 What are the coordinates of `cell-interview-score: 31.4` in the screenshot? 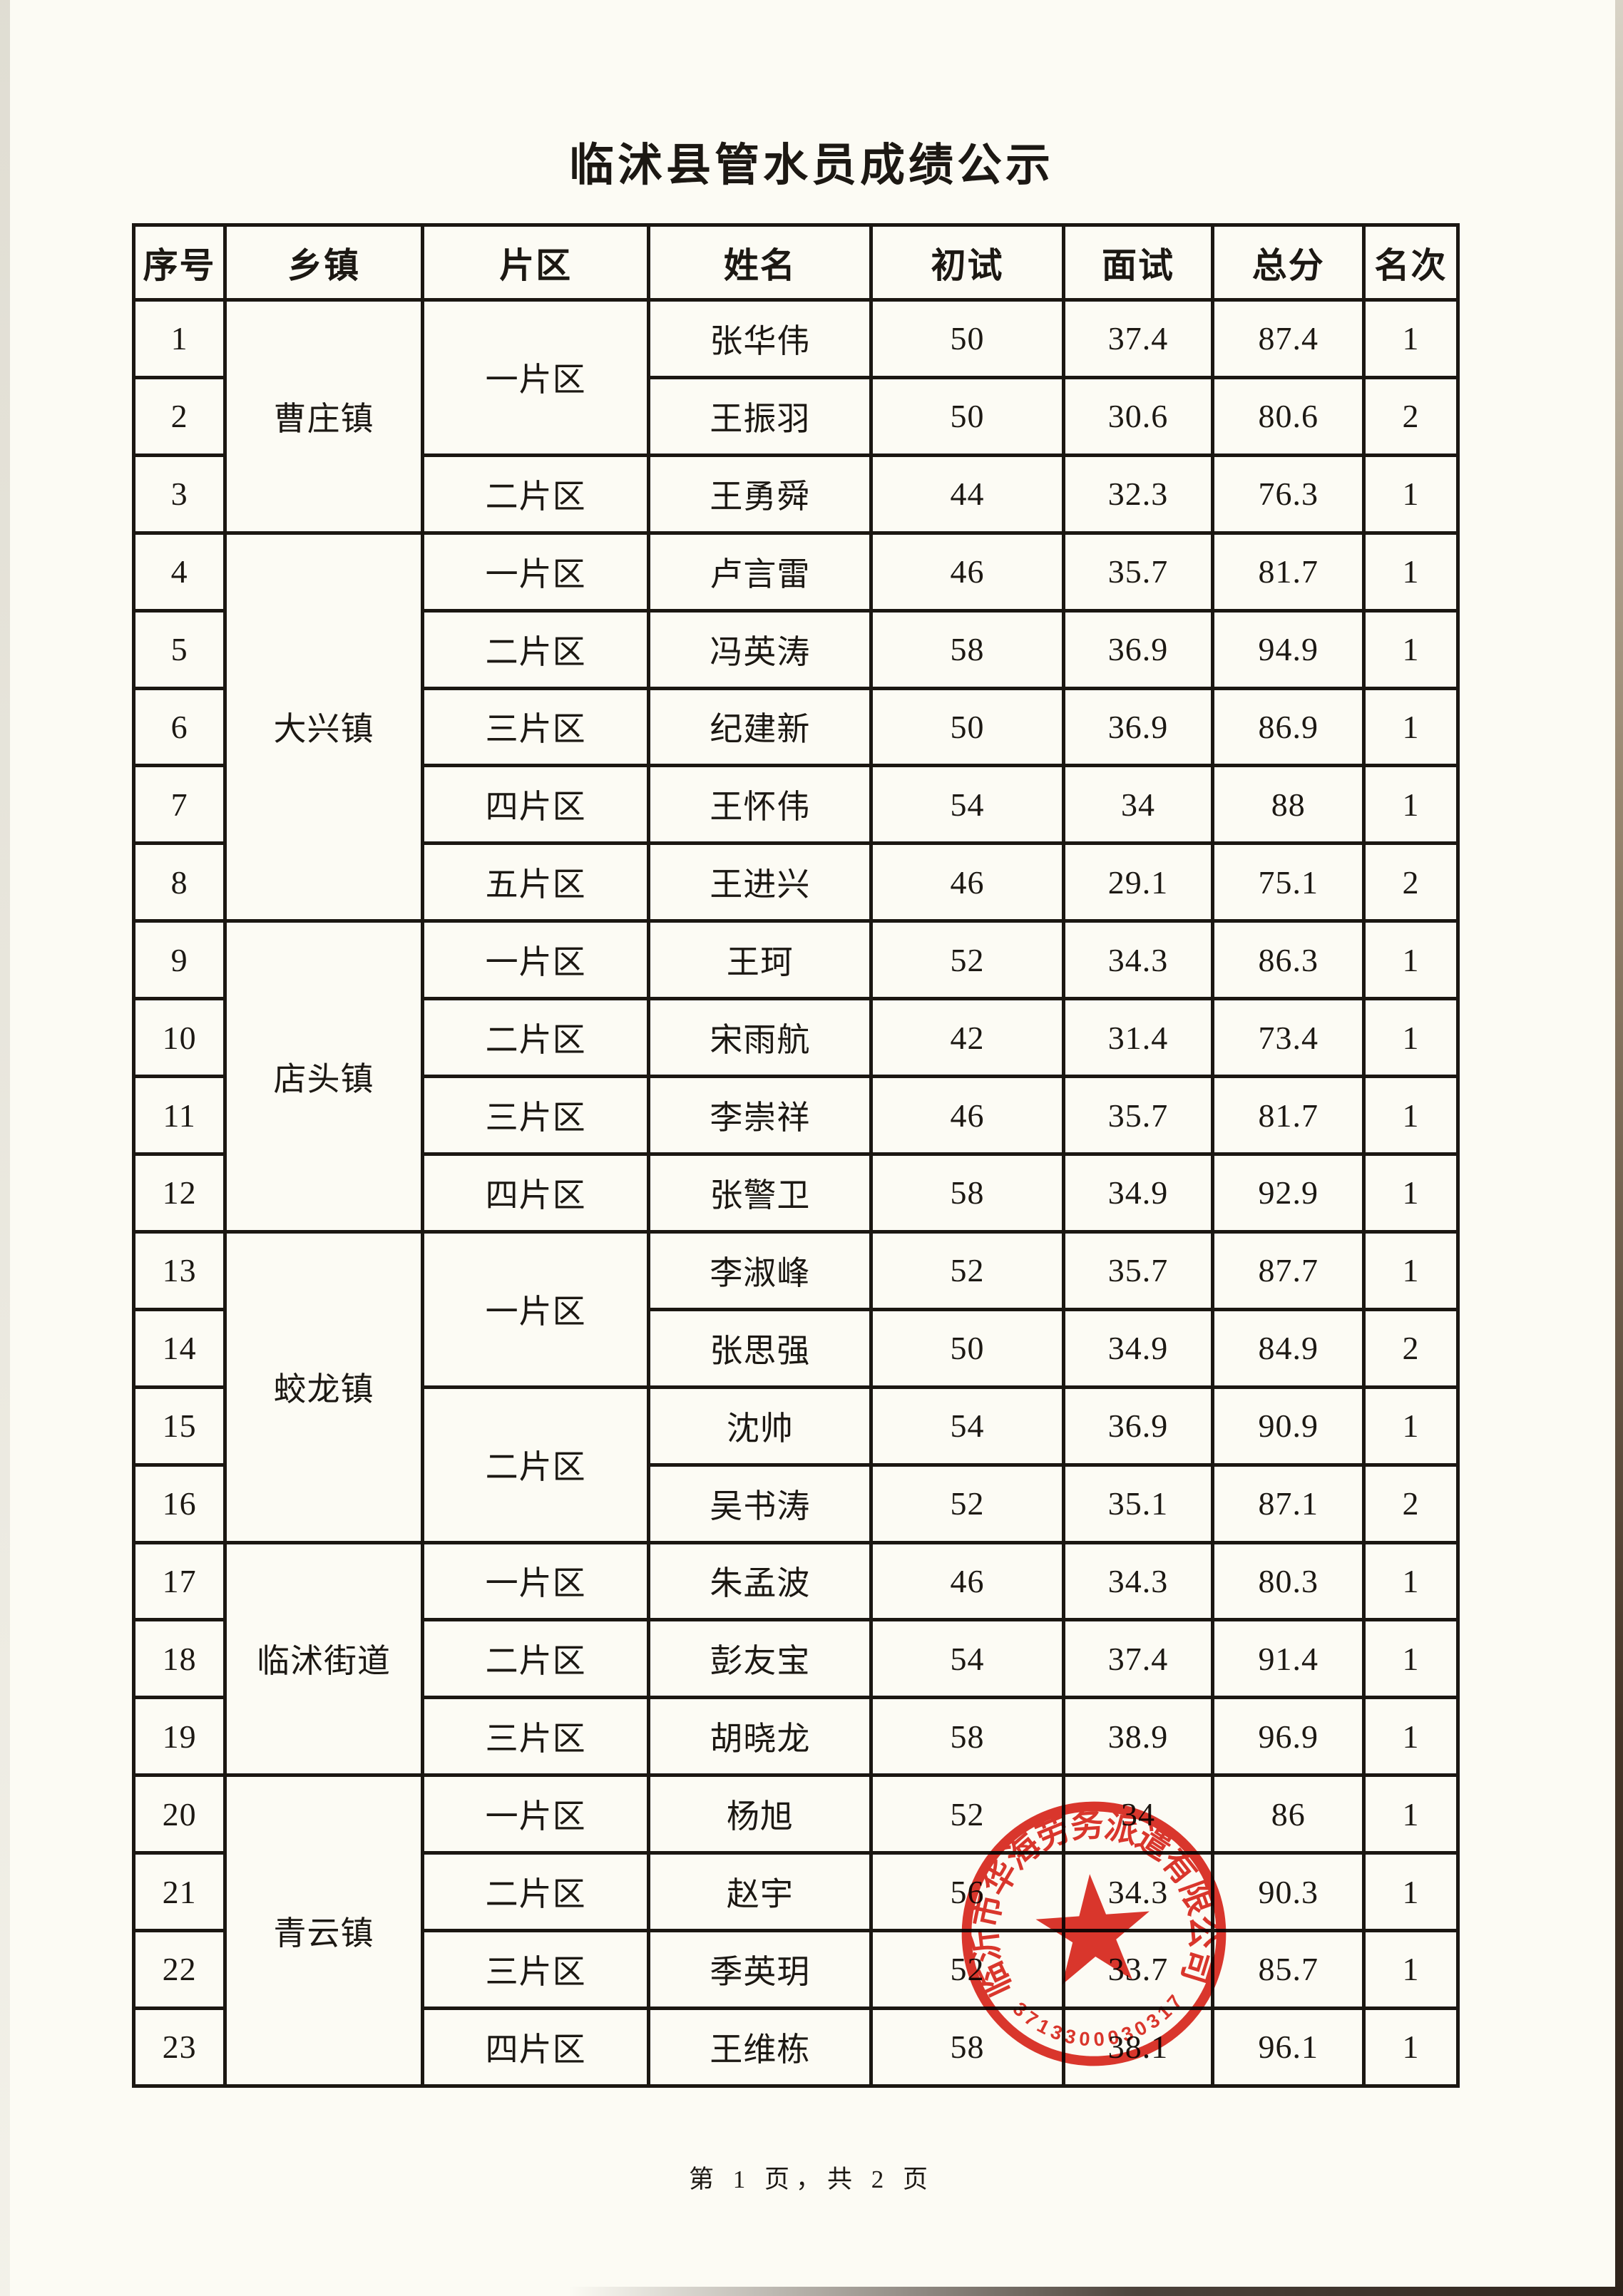 It's located at (1138, 1038).